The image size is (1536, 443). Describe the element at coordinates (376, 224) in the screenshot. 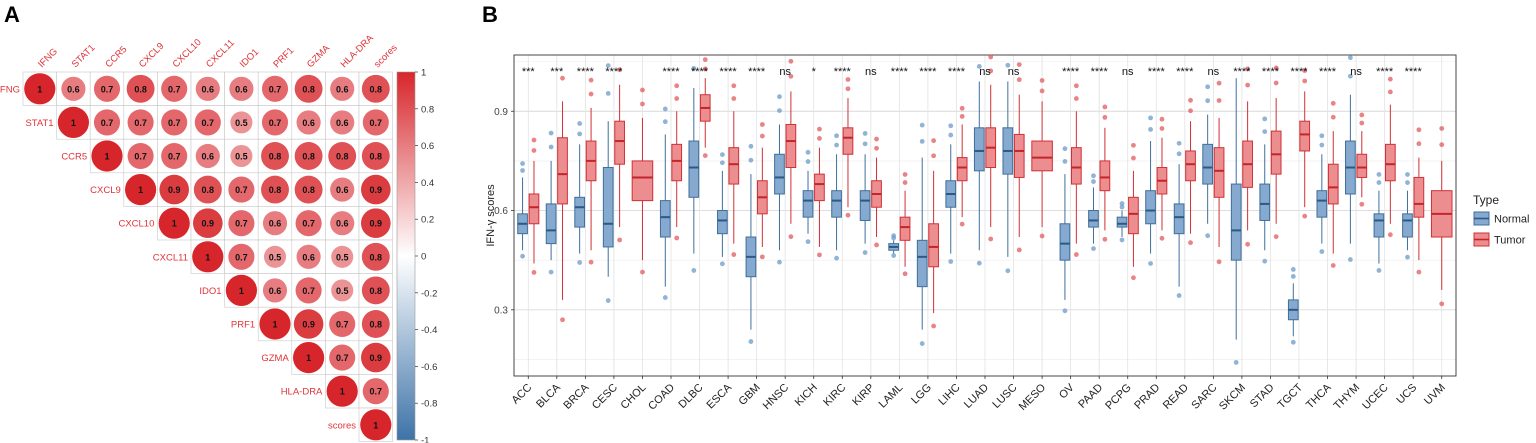

I see `corr-value: 0.9` at that location.